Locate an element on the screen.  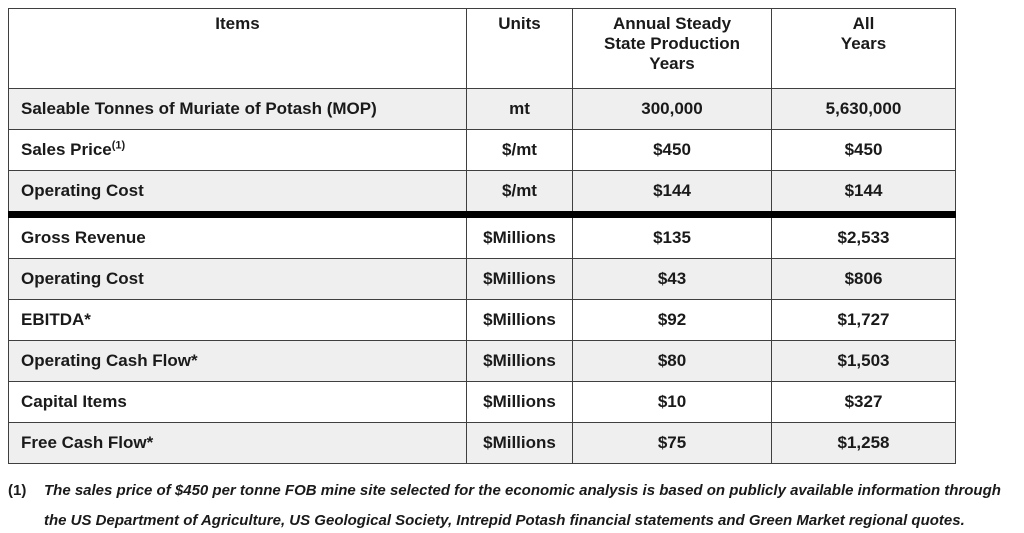
header-items: Items is located at coordinates (237, 48).